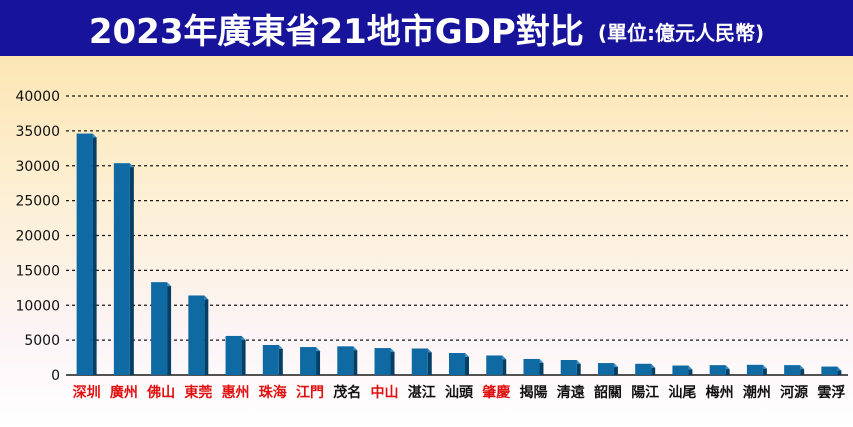 The height and width of the screenshot is (427, 853). What do you see at coordinates (37, 306) in the screenshot?
I see `y-tick-label: 10000` at bounding box center [37, 306].